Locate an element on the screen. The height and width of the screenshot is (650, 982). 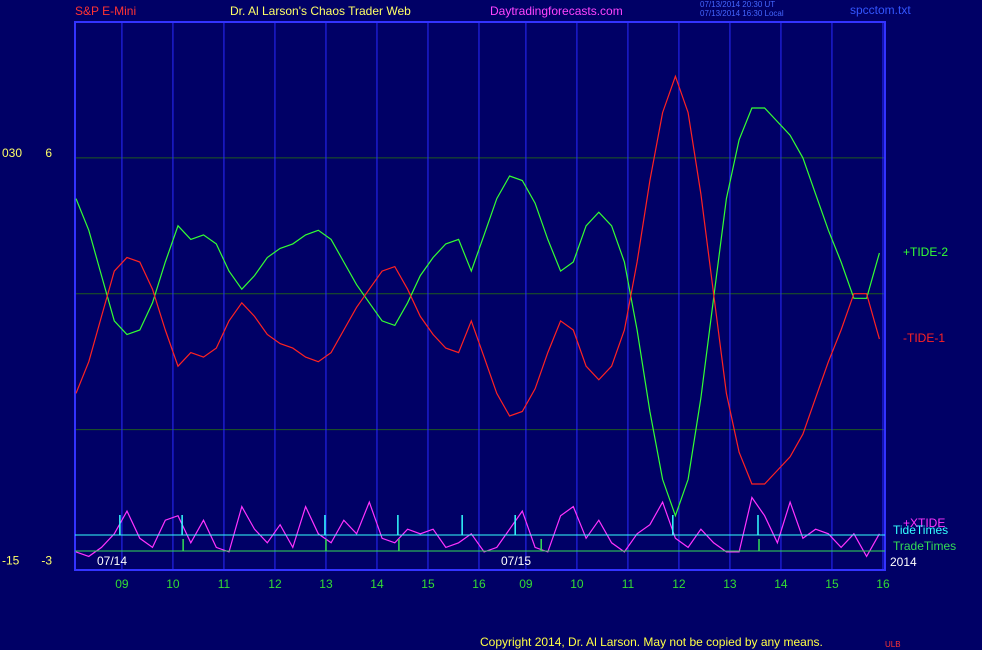
legend-label: TradeTimes is located at coordinates (924, 546).